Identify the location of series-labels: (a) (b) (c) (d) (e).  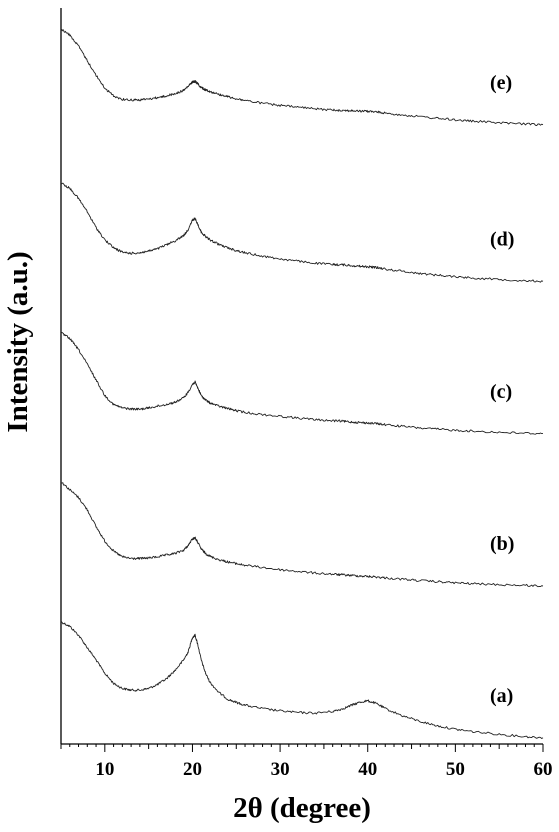
(502, 389).